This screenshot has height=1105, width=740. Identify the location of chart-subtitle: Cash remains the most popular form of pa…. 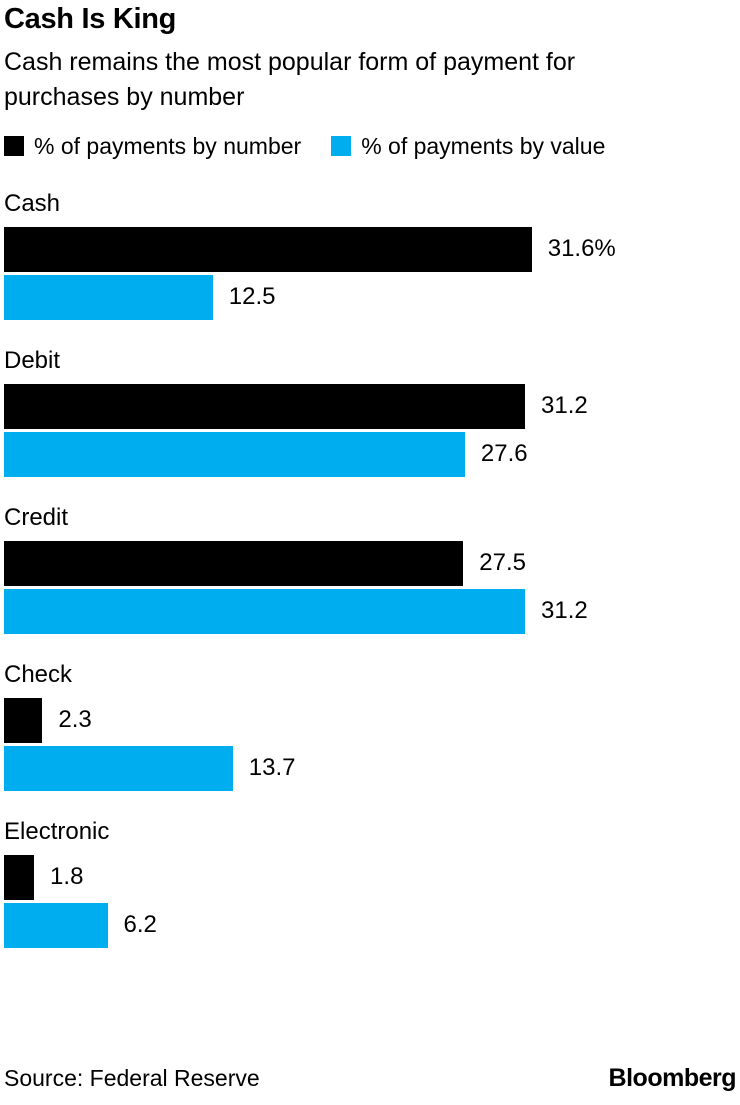
(290, 79).